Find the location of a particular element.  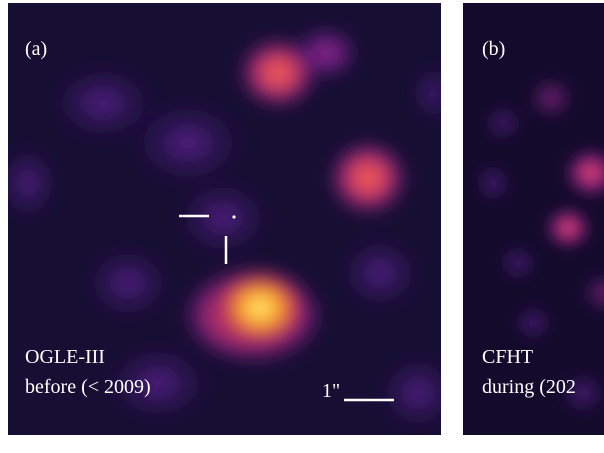

target-dot is located at coordinates (234, 217).